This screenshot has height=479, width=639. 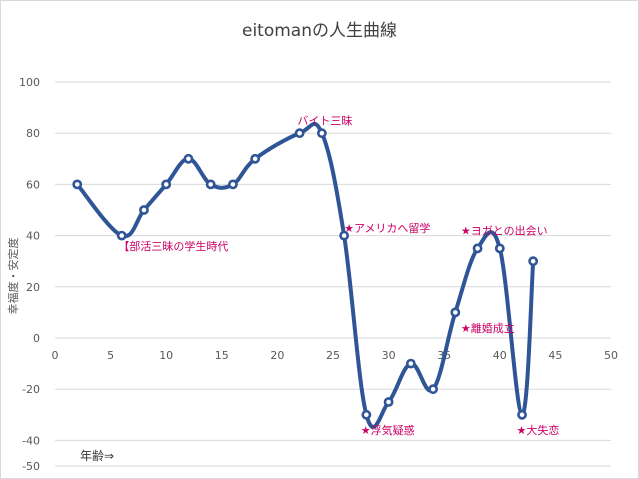 I want to click on annotation-label: ★離婚成立, so click(x=488, y=328).